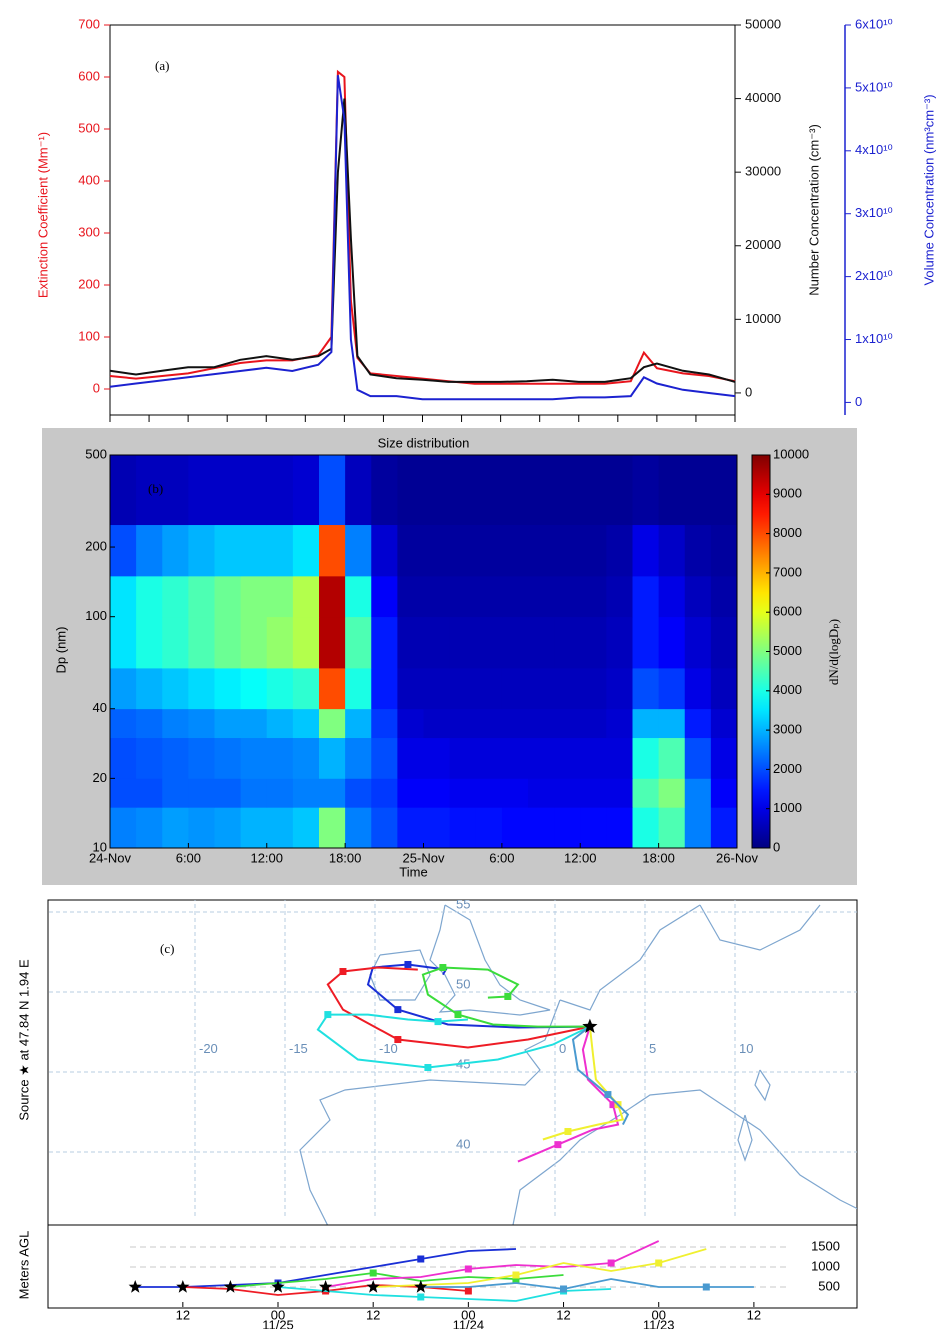  What do you see at coordinates (874, 149) in the screenshot?
I see `y3-tick-label: 4x10¹⁰` at bounding box center [874, 149].